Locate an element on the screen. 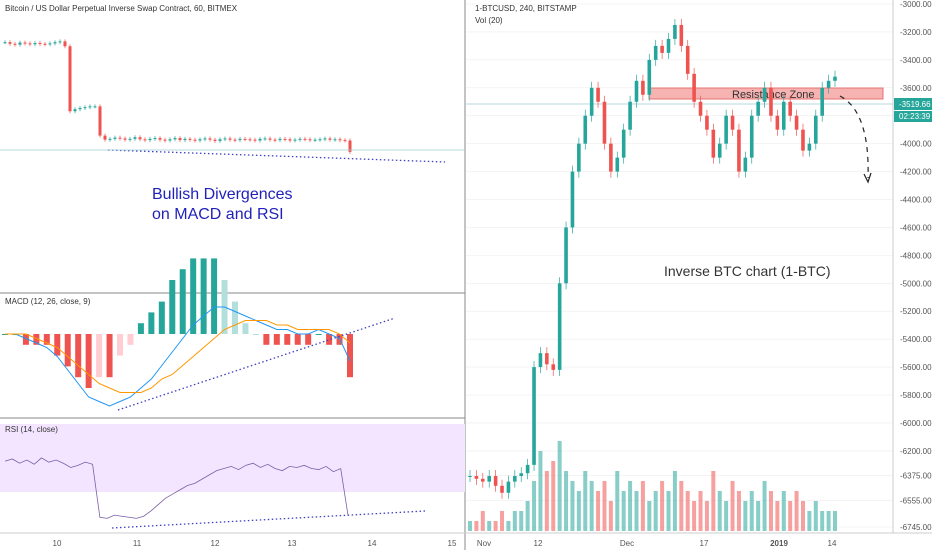 This screenshot has width=932, height=550. volume-bars is located at coordinates (652, 486).